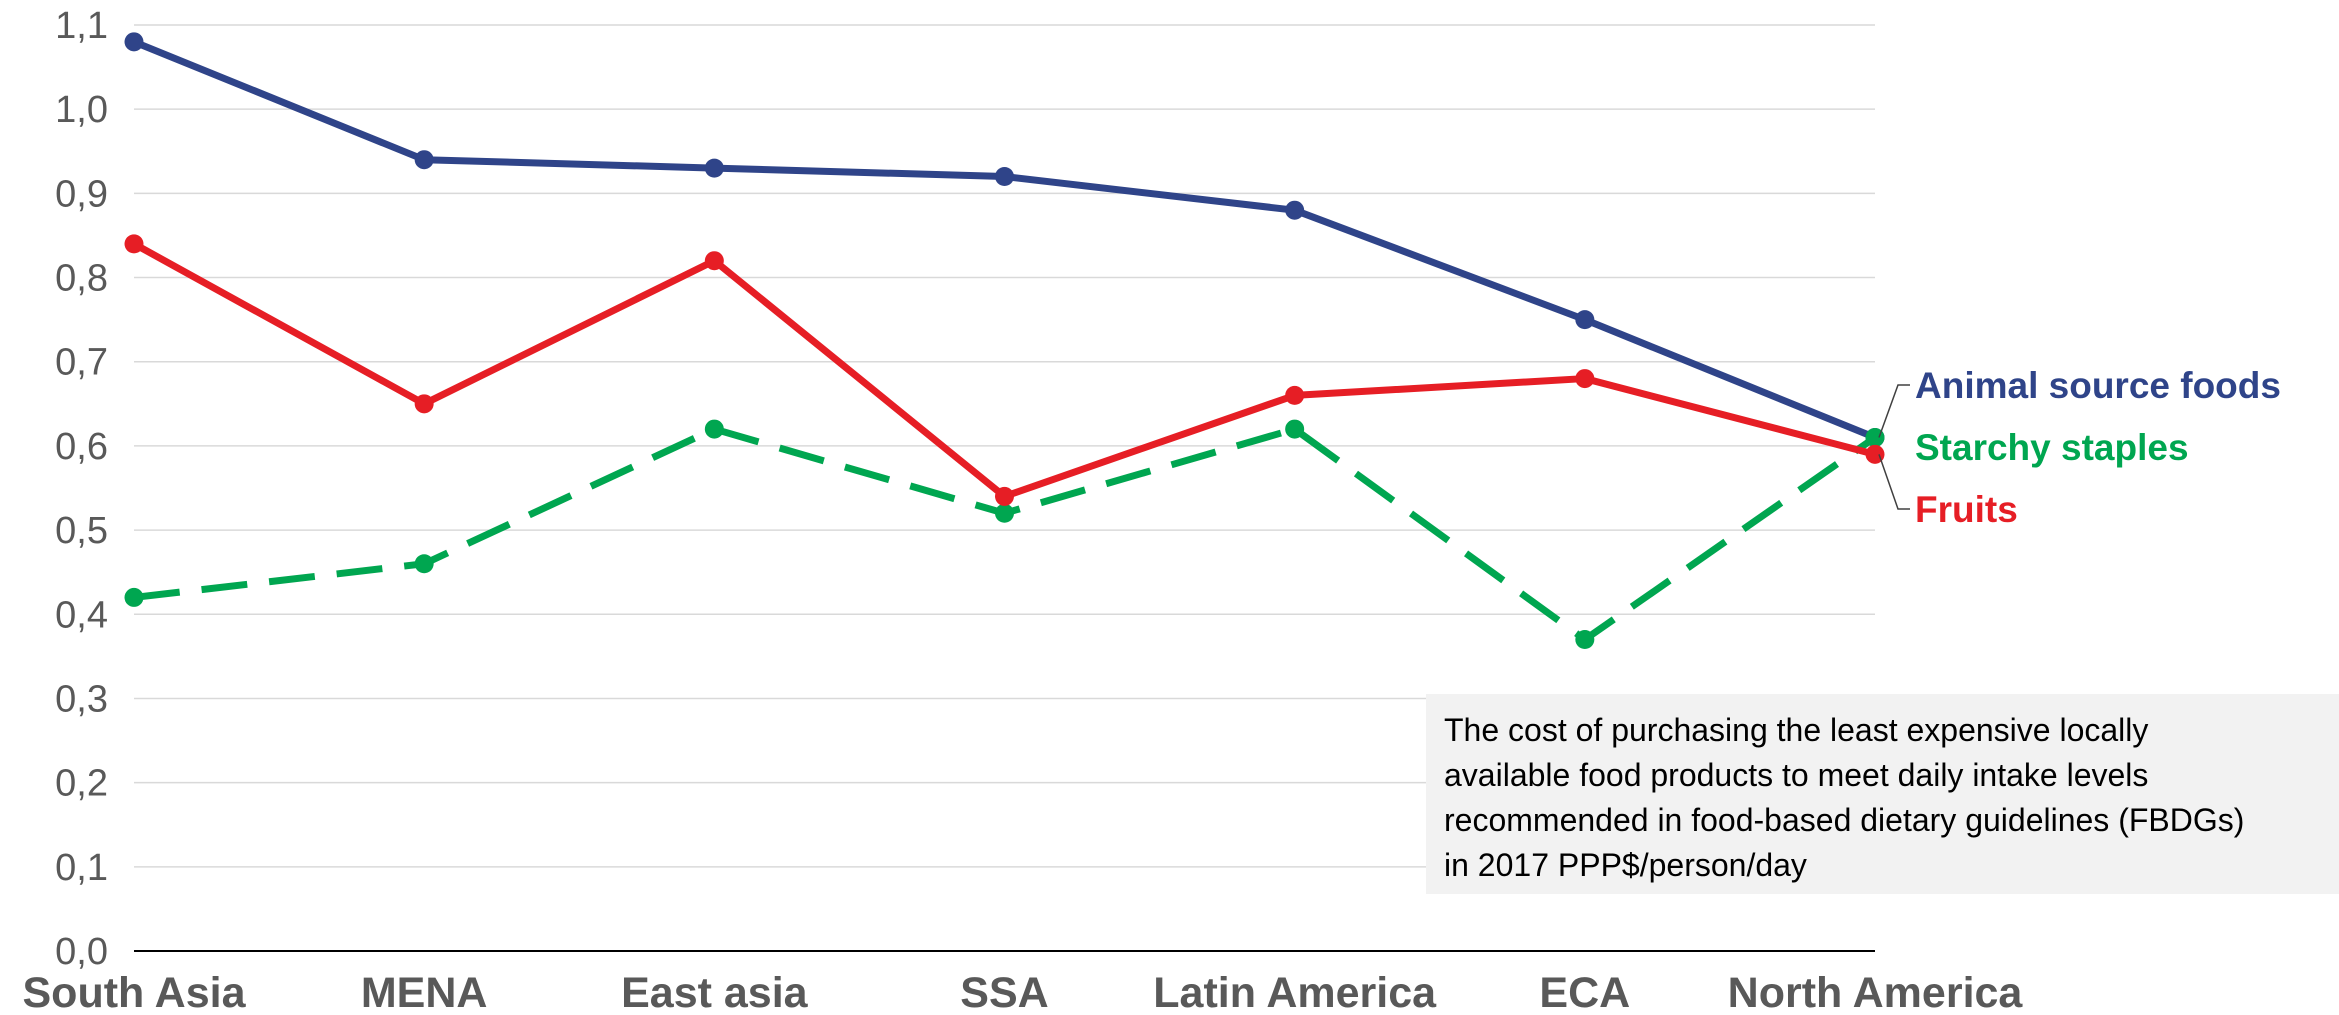  What do you see at coordinates (1876, 992) in the screenshot?
I see `x-tick-label: North America` at bounding box center [1876, 992].